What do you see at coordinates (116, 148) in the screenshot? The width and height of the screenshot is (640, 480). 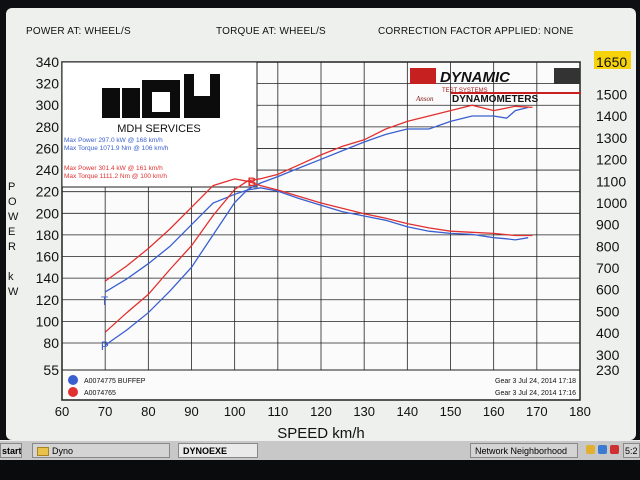 I see `annotation-blue: Max Torque 1071.9 Nm @ 106 km/h` at bounding box center [116, 148].